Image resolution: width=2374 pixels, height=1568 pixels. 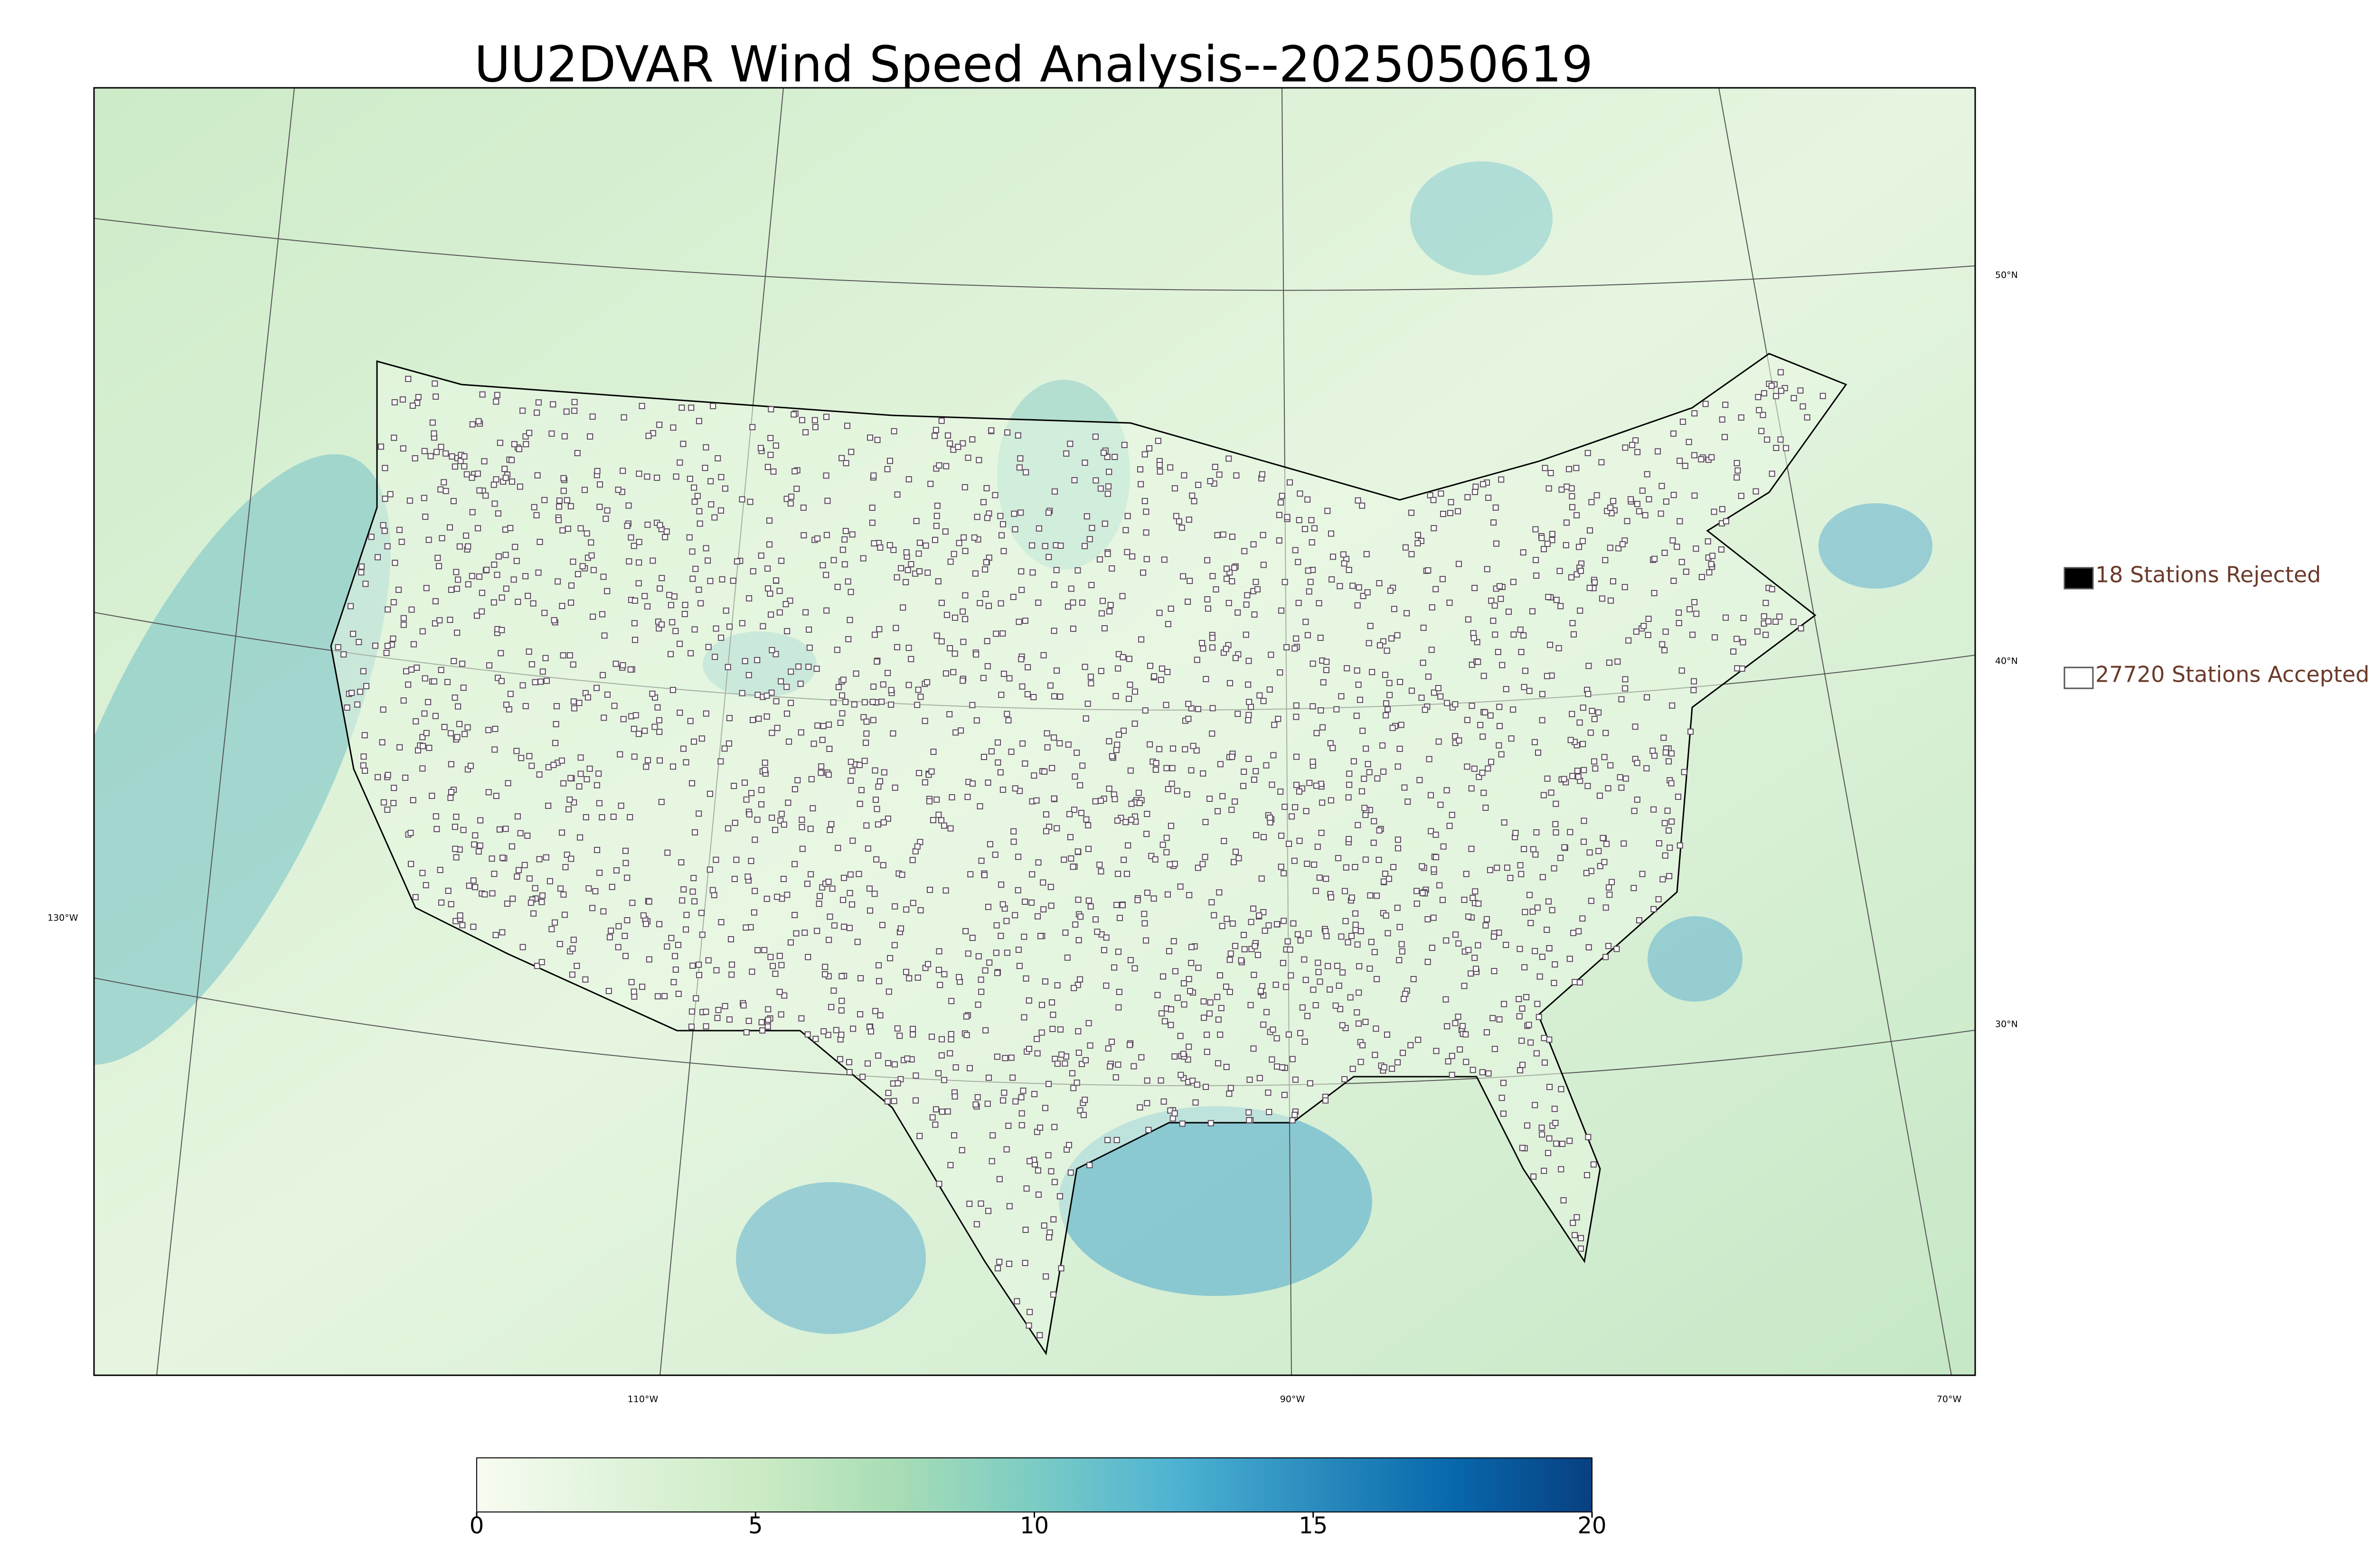 I want to click on lon-label: 130°W, so click(x=62, y=918).